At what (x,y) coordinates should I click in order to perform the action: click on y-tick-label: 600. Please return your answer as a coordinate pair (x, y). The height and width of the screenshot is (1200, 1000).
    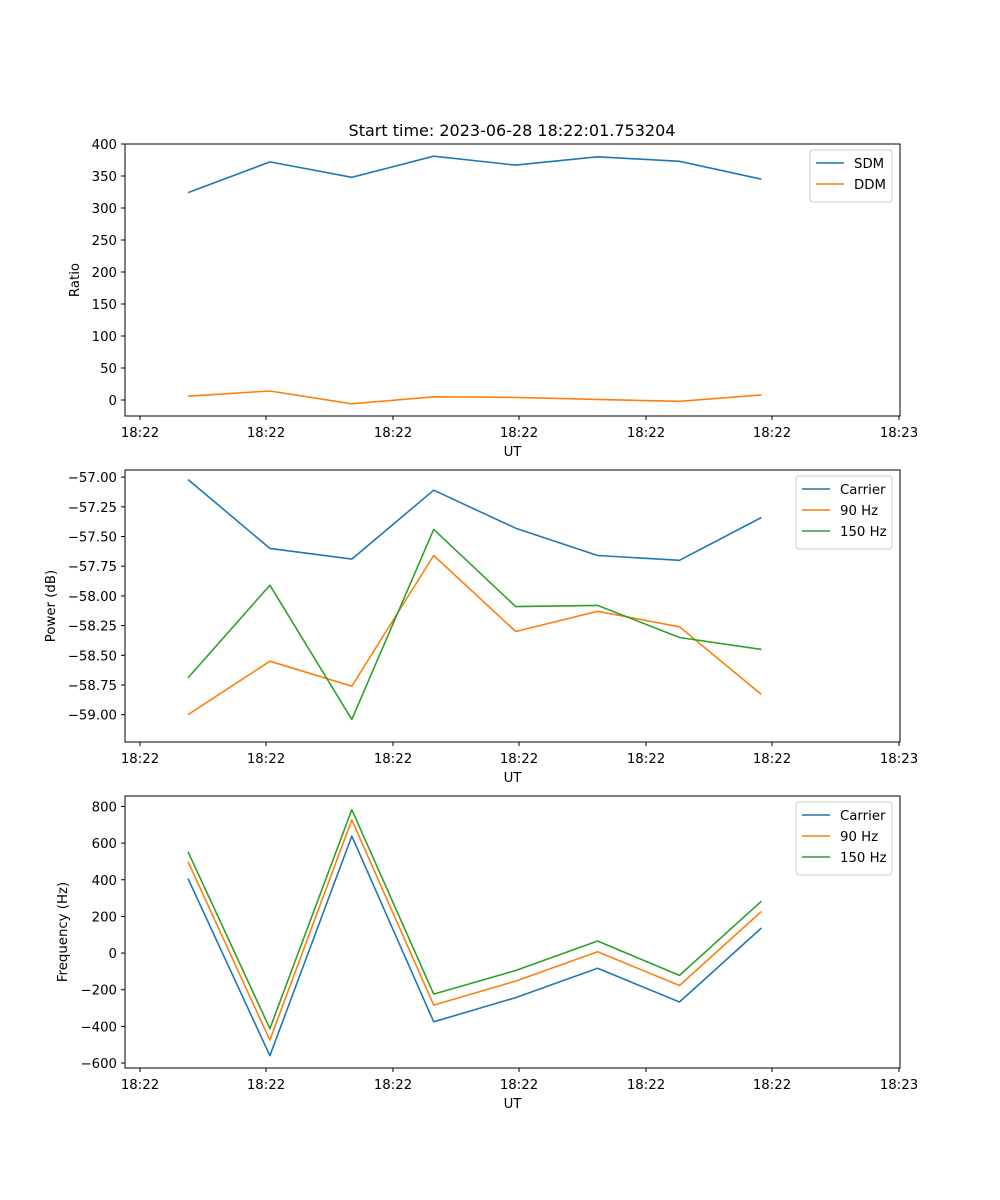
    Looking at the image, I should click on (104, 844).